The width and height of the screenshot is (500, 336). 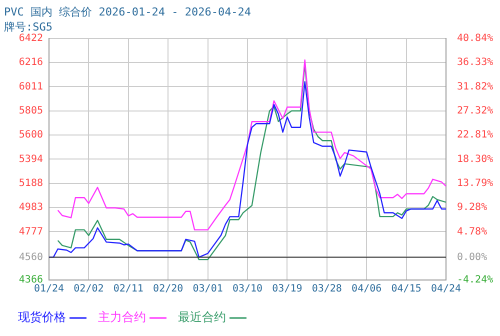 What do you see at coordinates (472, 232) in the screenshot?
I see `y2-tick-label: 4.78%` at bounding box center [472, 232].